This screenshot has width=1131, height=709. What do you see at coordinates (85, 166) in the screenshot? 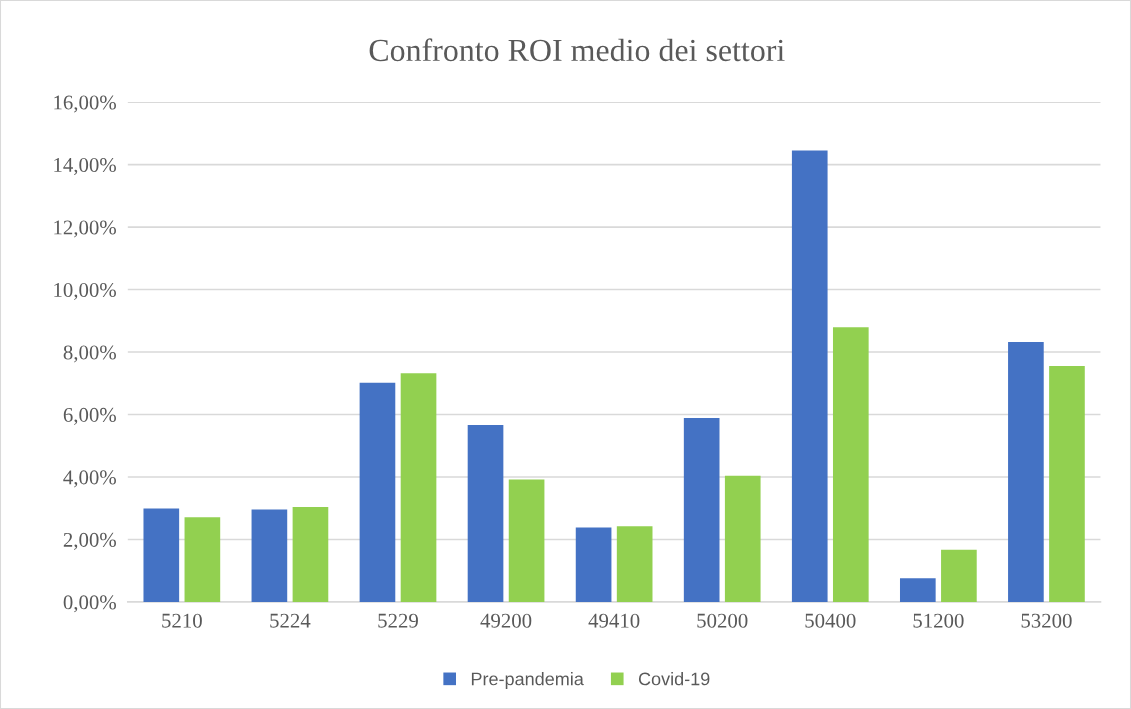
I see `y-tick-label: 14,00%` at bounding box center [85, 166].